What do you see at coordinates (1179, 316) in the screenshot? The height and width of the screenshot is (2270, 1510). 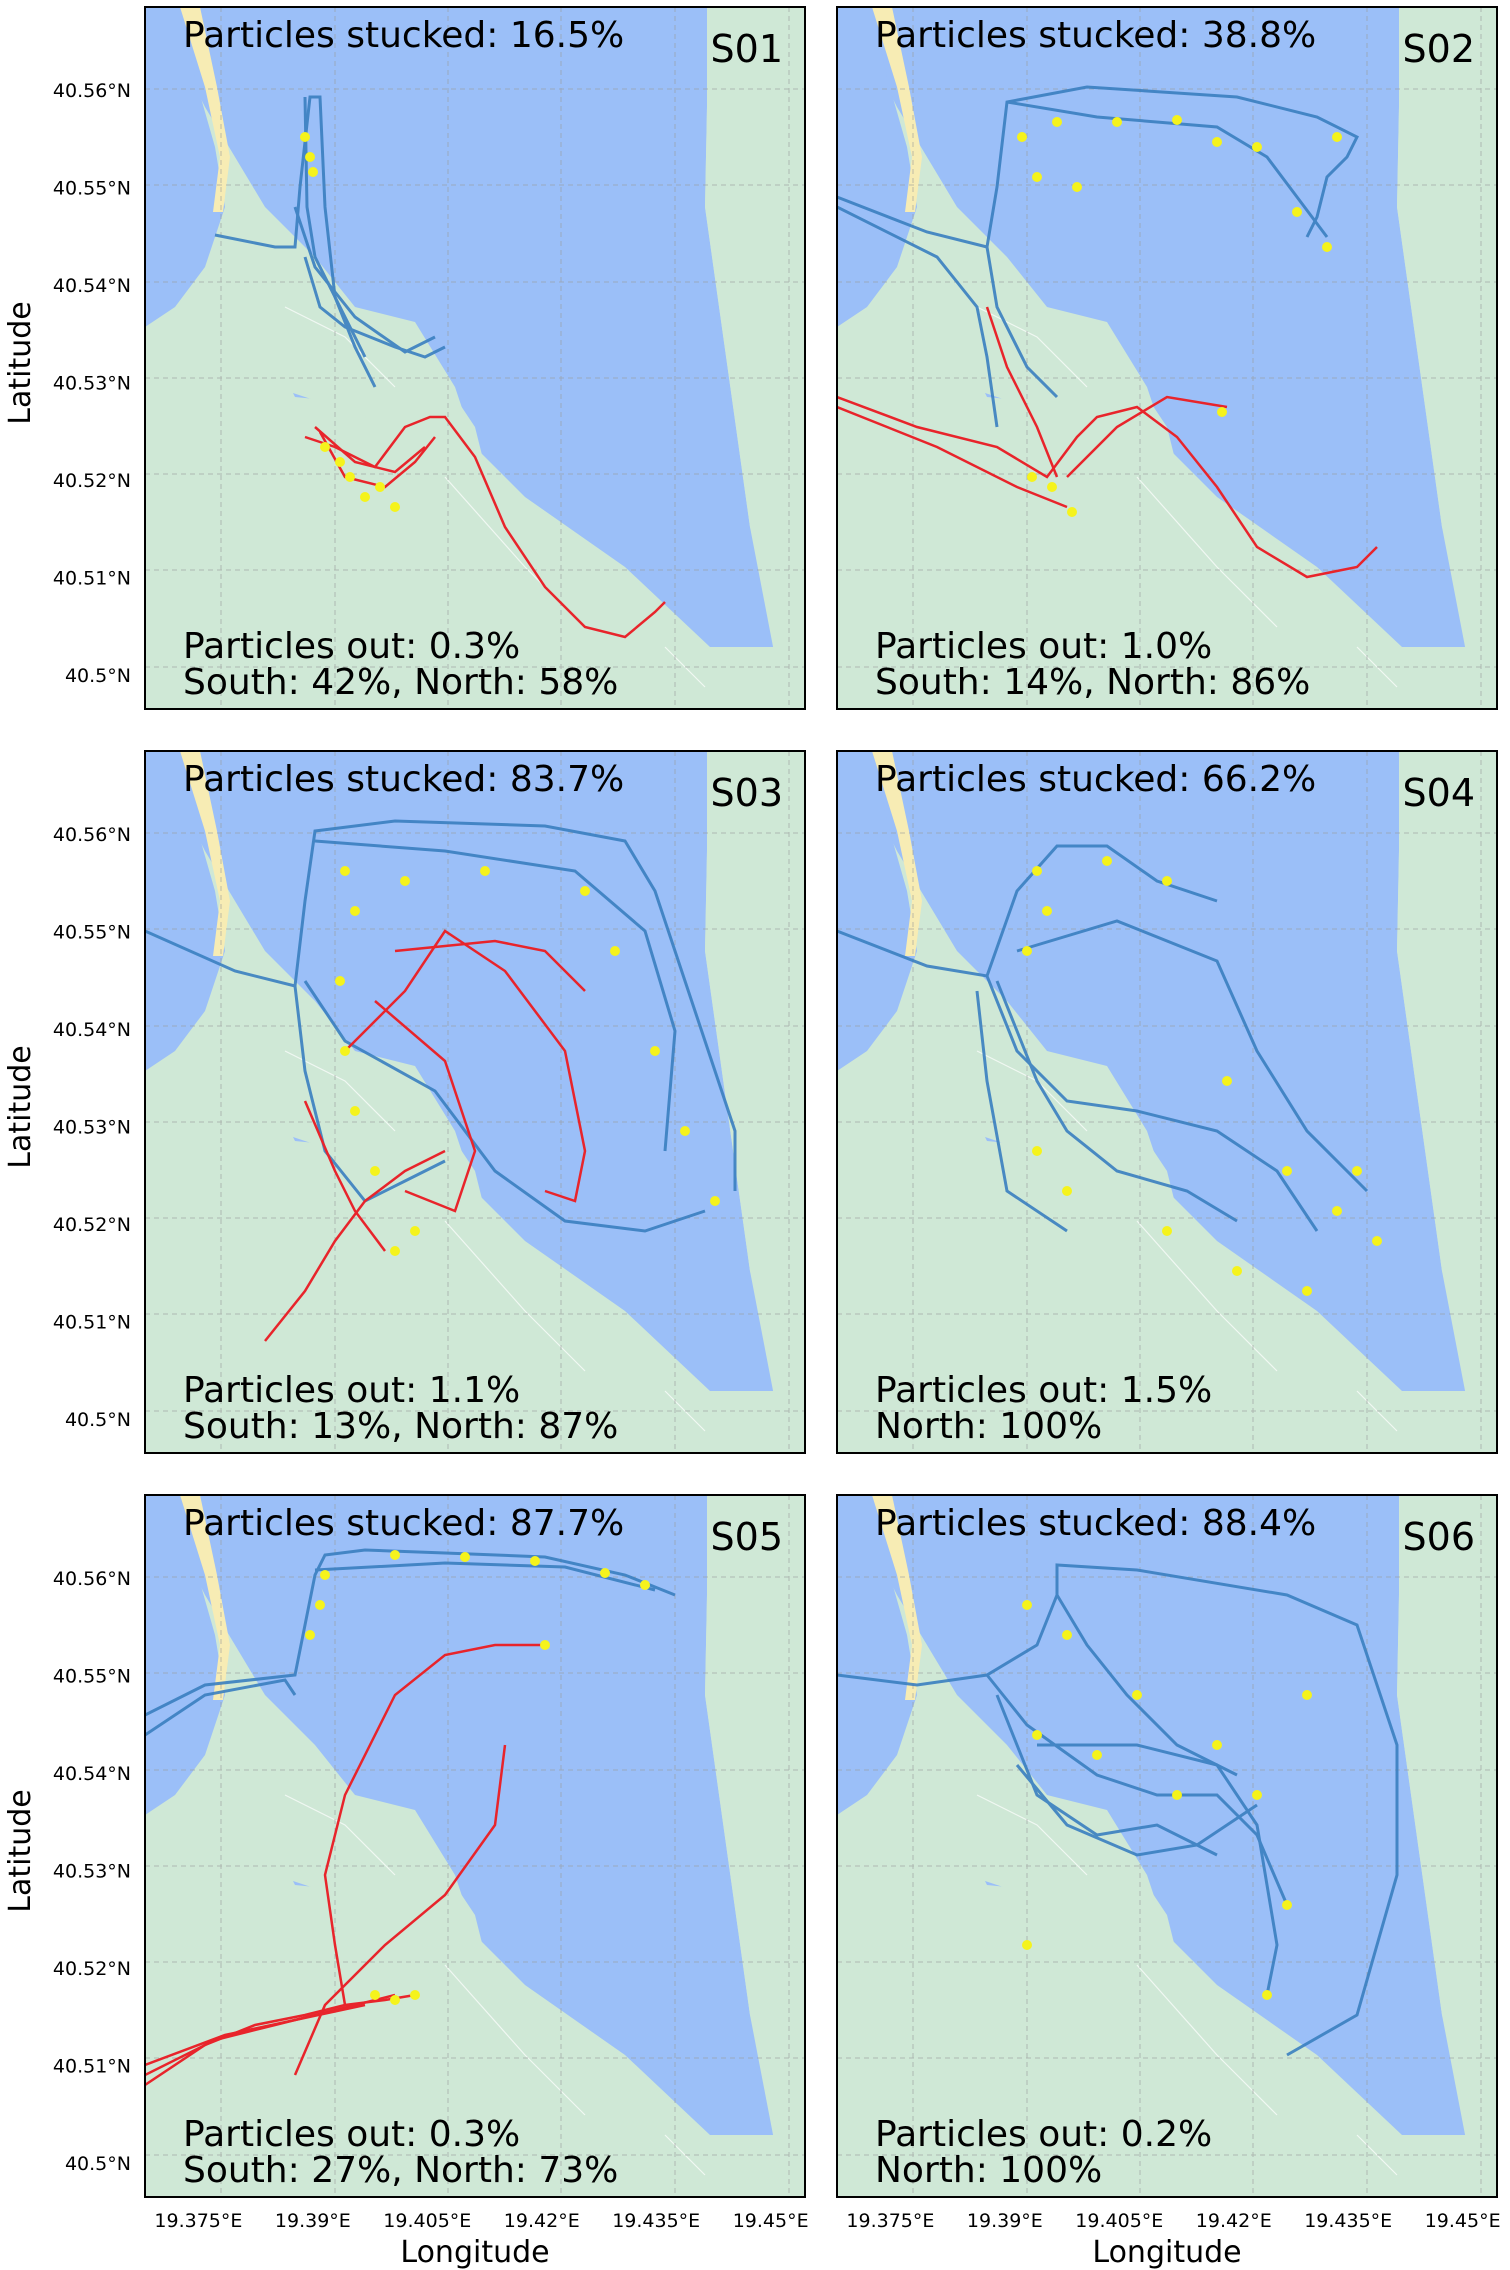 I see `s02-stuck-particles` at bounding box center [1179, 316].